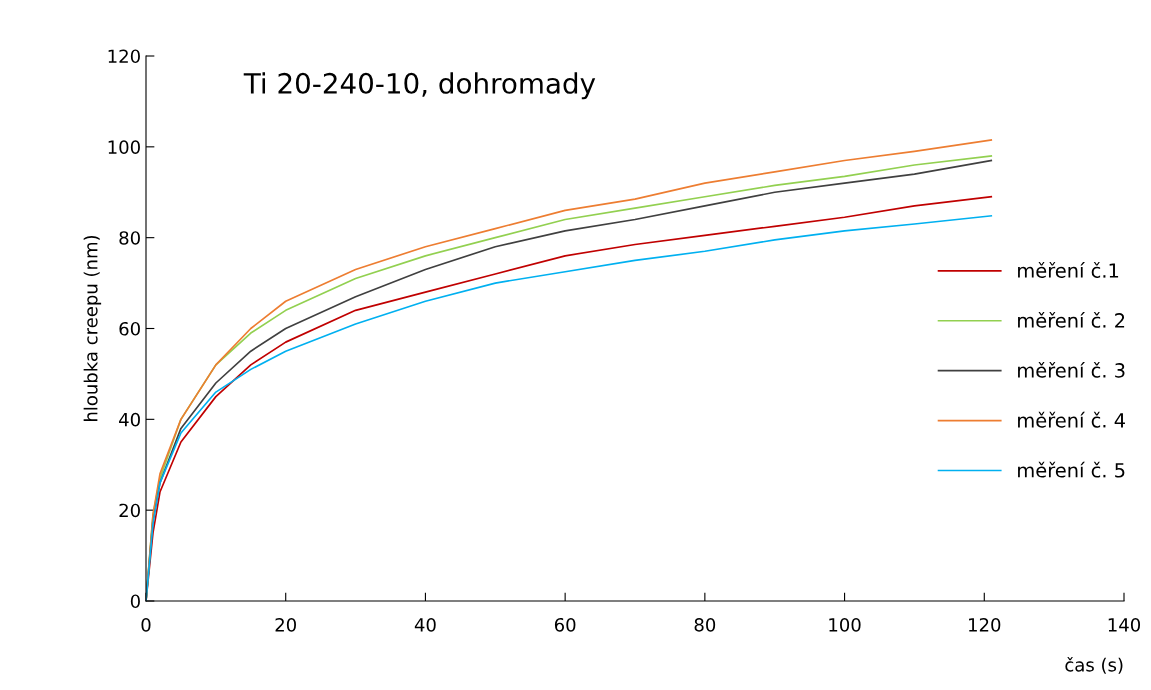 The height and width of the screenshot is (690, 1151). I want to click on legend-label: měření č. 5, so click(1071, 469).